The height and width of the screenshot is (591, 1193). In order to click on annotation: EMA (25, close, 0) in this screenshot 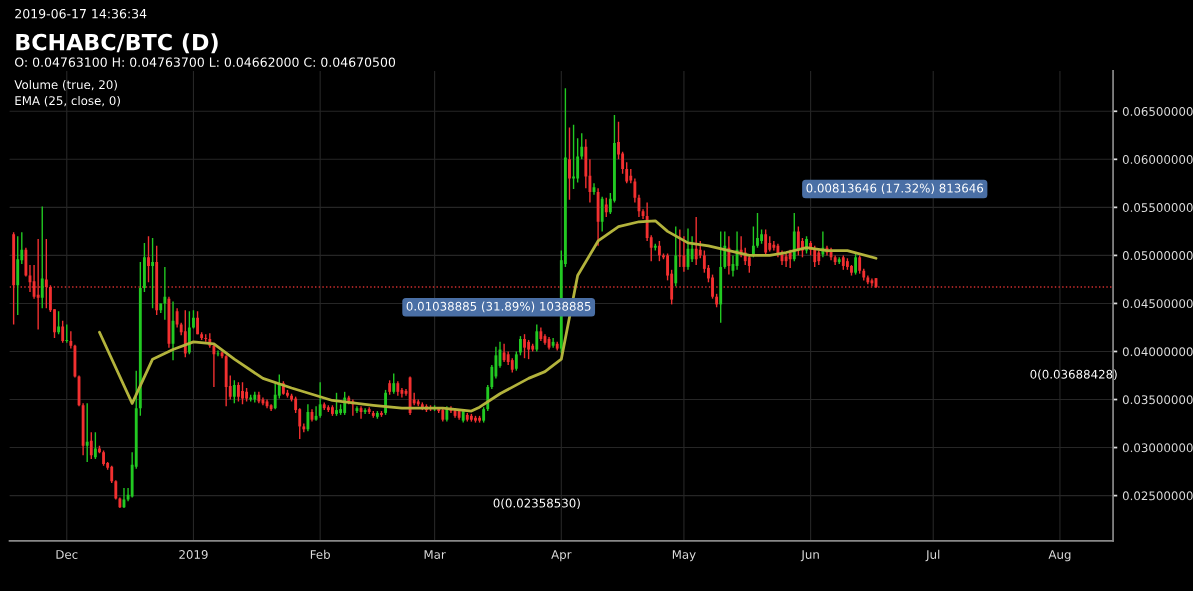, I will do `click(67, 101)`.